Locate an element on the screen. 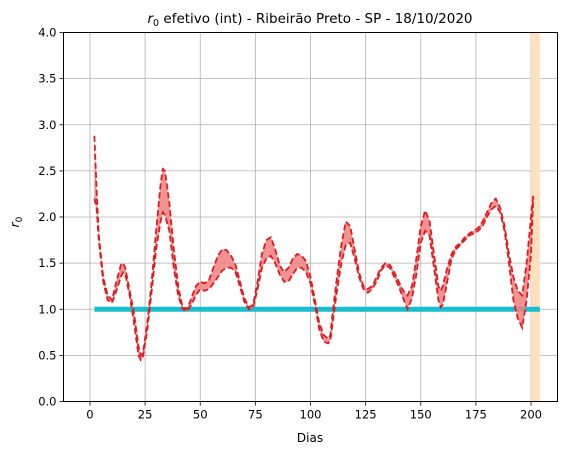 The height and width of the screenshot is (454, 568). shaded-span is located at coordinates (535, 217).